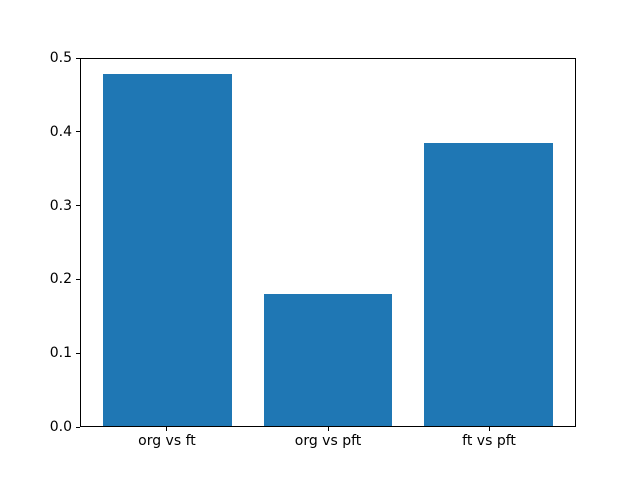 The height and width of the screenshot is (480, 640). I want to click on bar-org-vs-ft, so click(167, 250).